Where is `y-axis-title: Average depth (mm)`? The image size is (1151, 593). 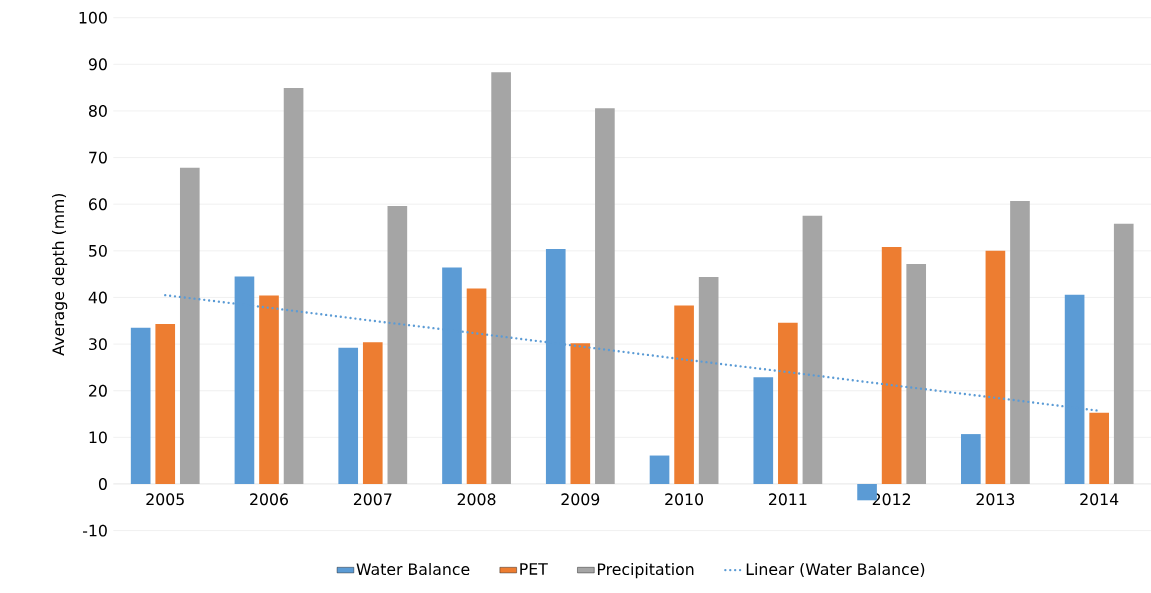
y-axis-title: Average depth (mm) is located at coordinates (60, 275).